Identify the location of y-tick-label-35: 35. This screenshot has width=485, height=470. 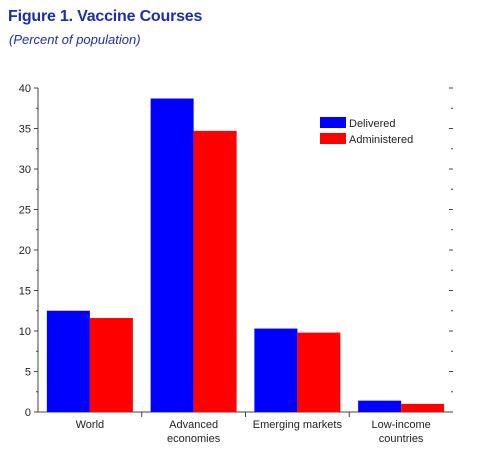
(25, 130).